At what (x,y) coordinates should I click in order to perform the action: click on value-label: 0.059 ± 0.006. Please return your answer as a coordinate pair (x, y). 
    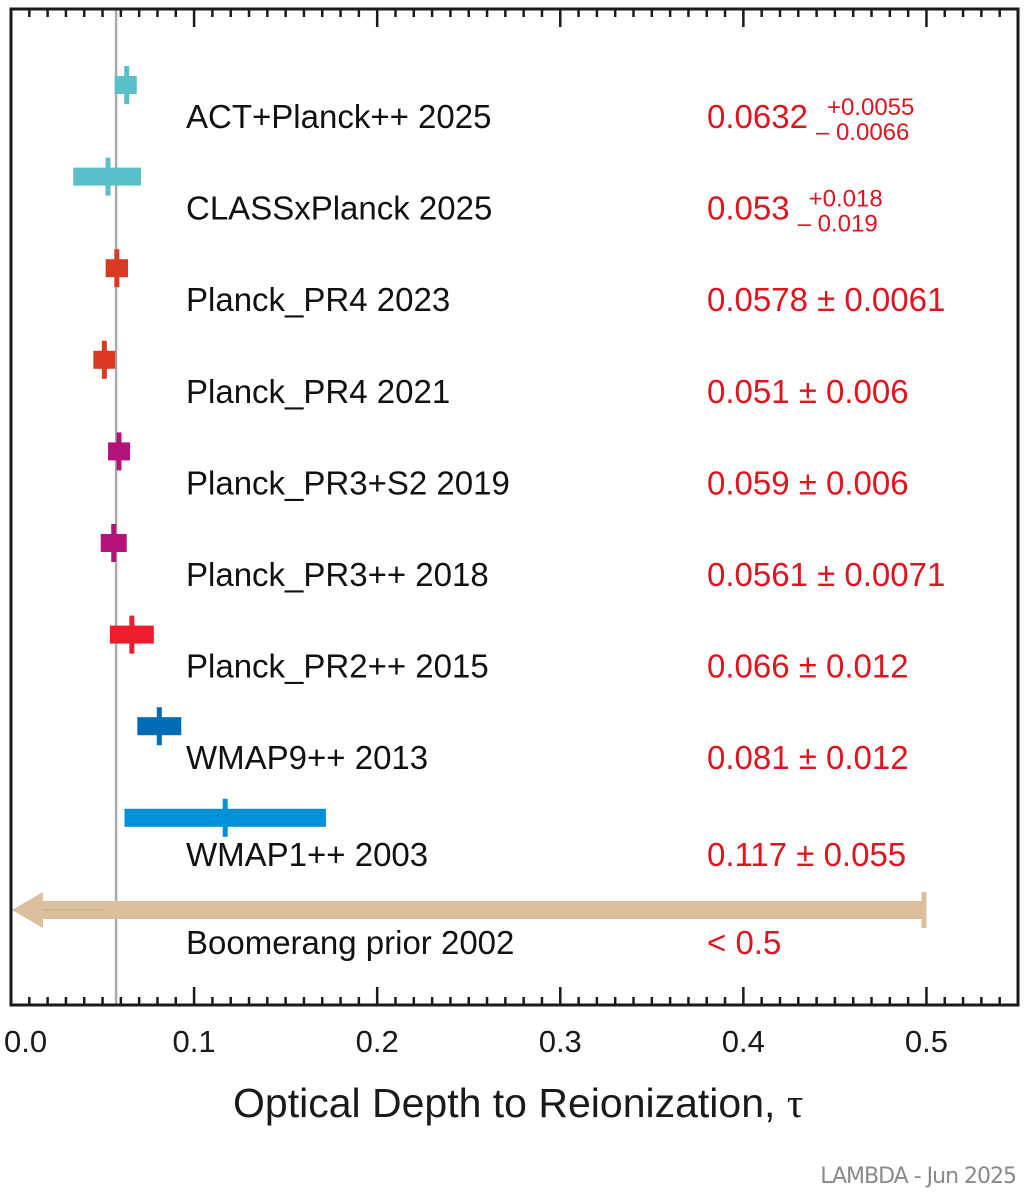
    Looking at the image, I should click on (808, 482).